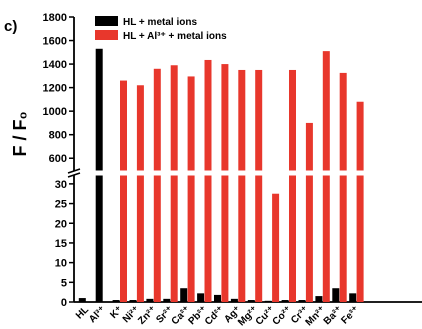 The image size is (422, 329). Describe the element at coordinates (175, 36) in the screenshot. I see `legend-label: HL + Al³⁺ + metal ions` at that location.